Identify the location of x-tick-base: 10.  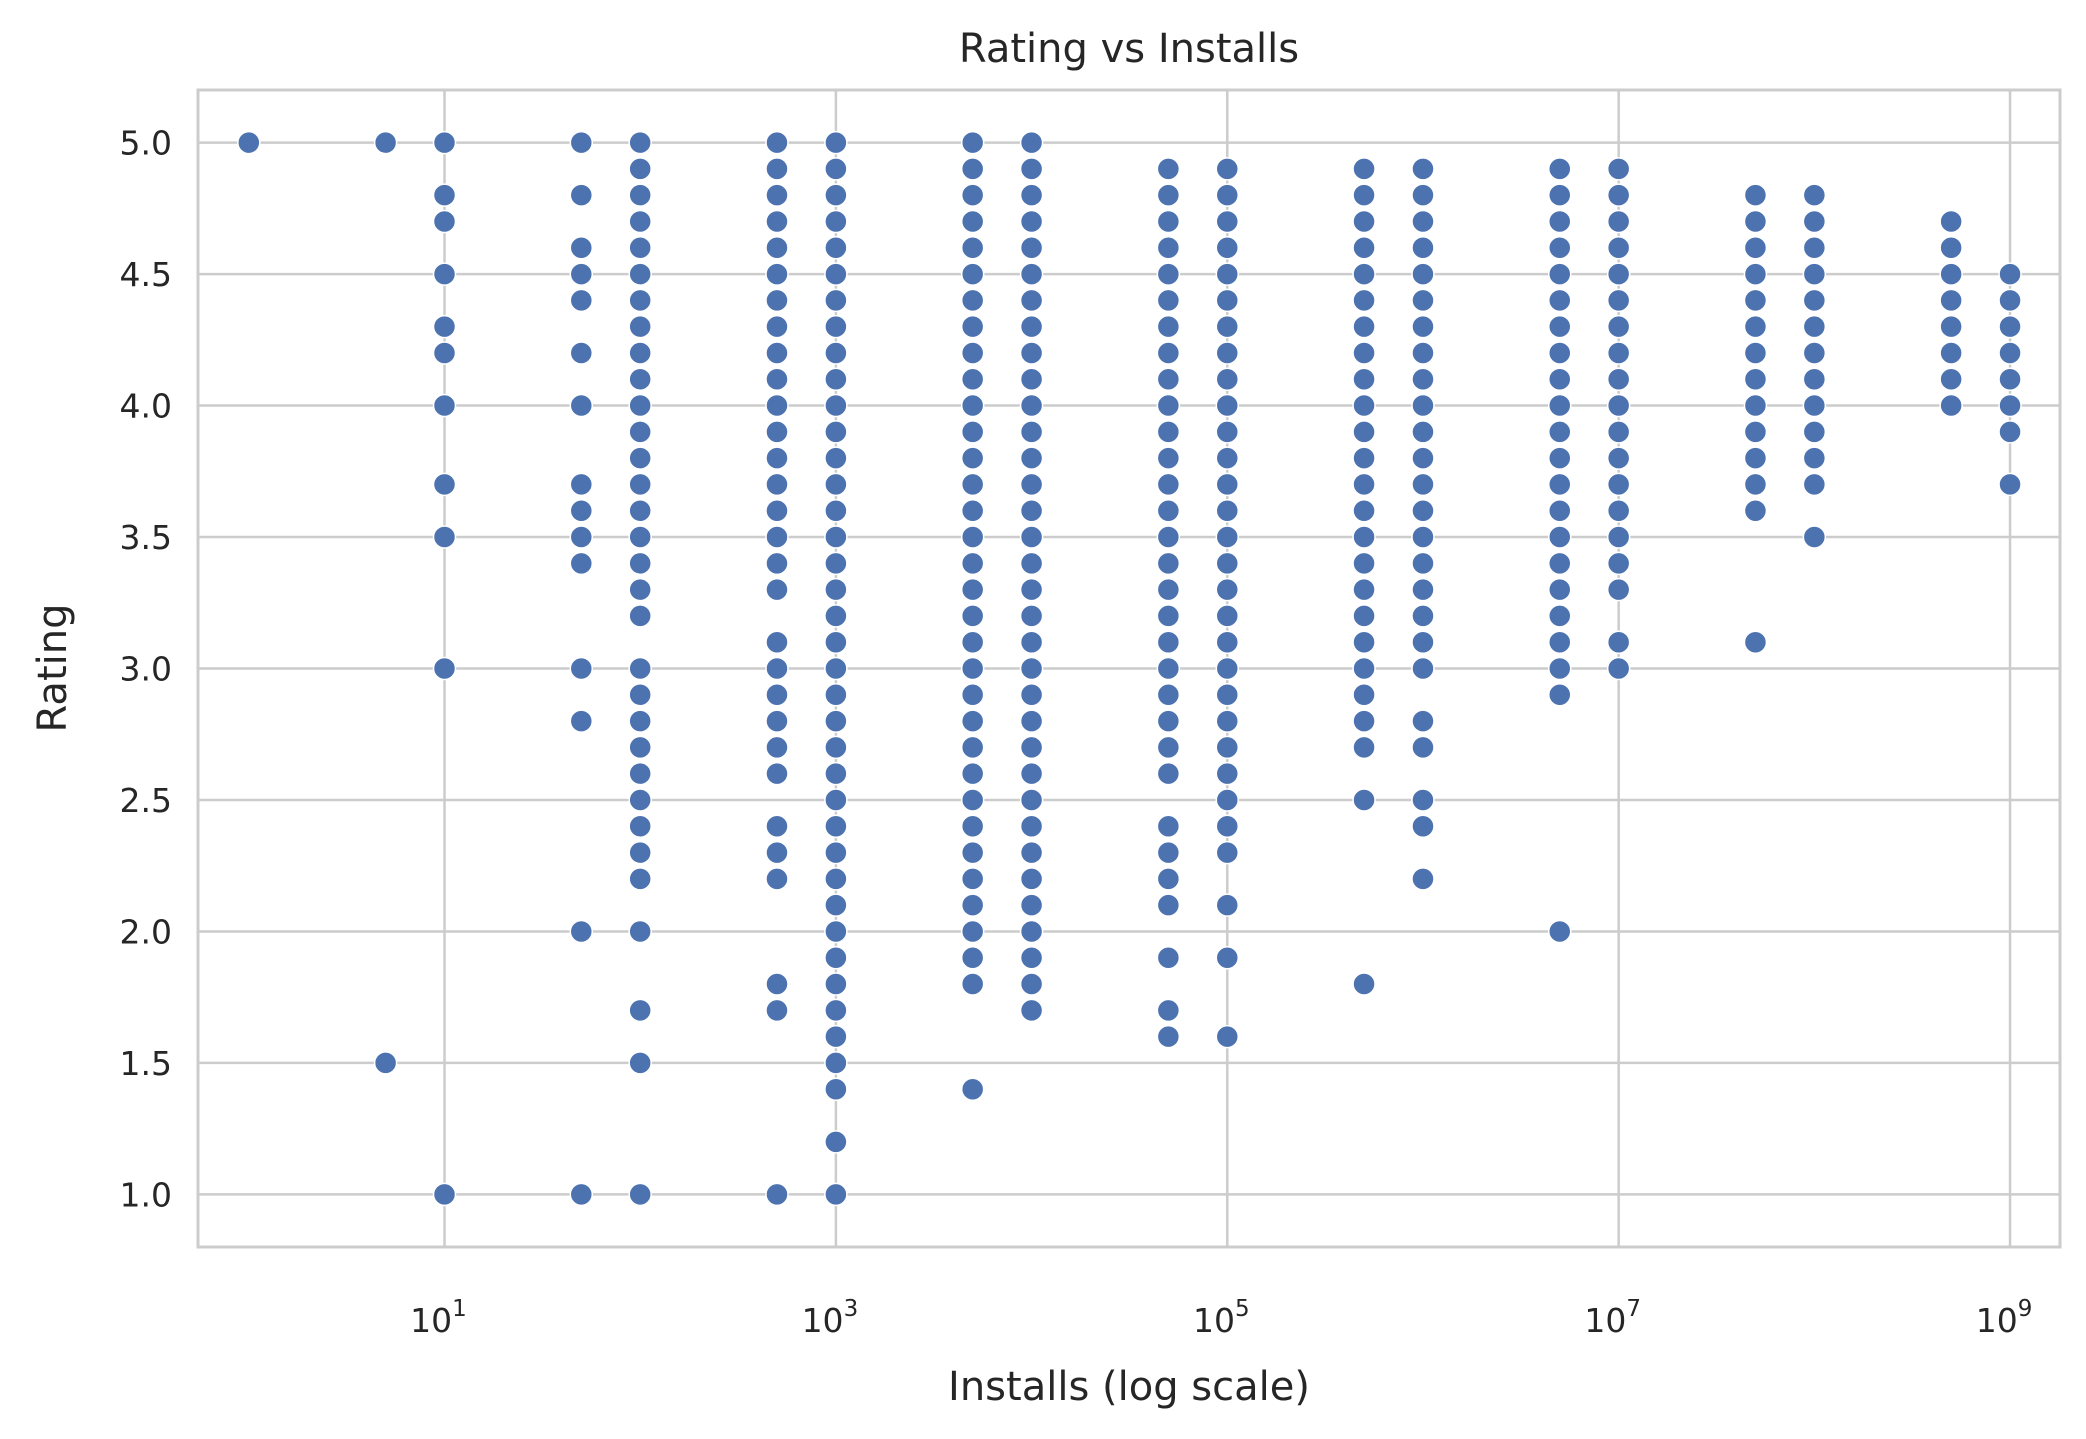
(1605, 1320).